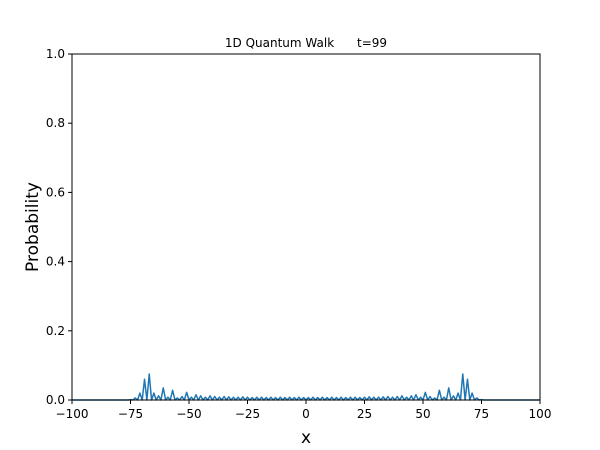 The height and width of the screenshot is (450, 600). I want to click on y-tick-label: 1.0, so click(55, 54).